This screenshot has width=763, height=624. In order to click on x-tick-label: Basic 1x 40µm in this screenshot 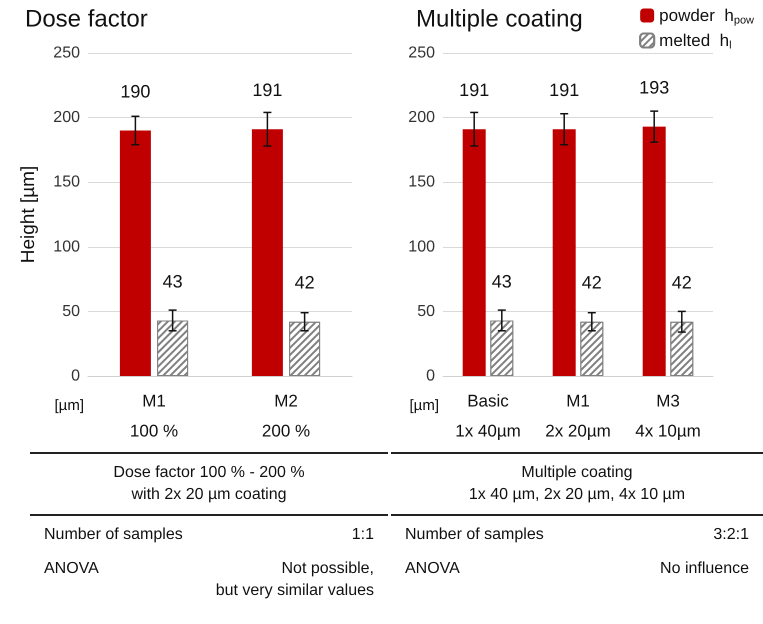, I will do `click(488, 416)`.